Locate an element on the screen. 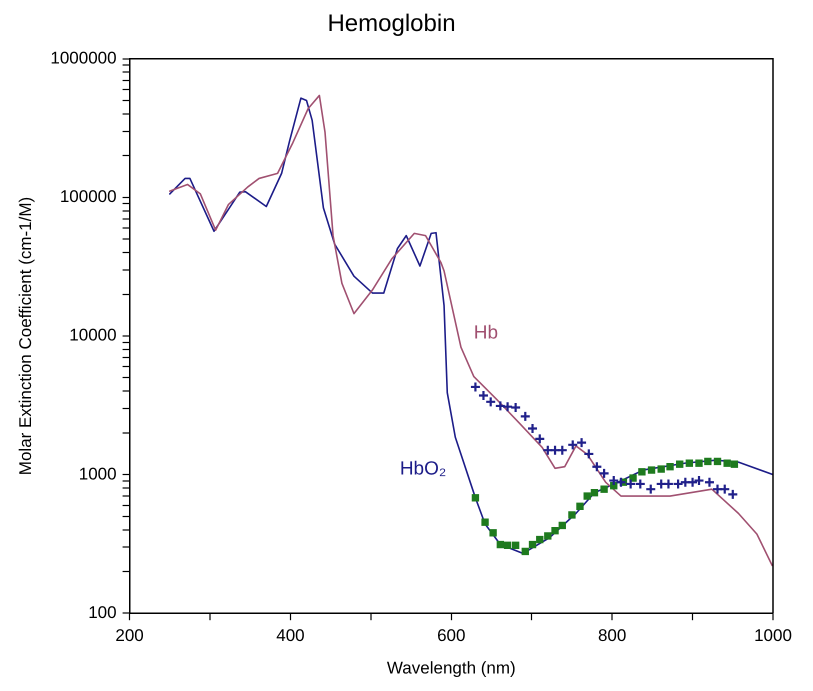 The height and width of the screenshot is (691, 813). x-tick-label: 200 is located at coordinates (129, 636).